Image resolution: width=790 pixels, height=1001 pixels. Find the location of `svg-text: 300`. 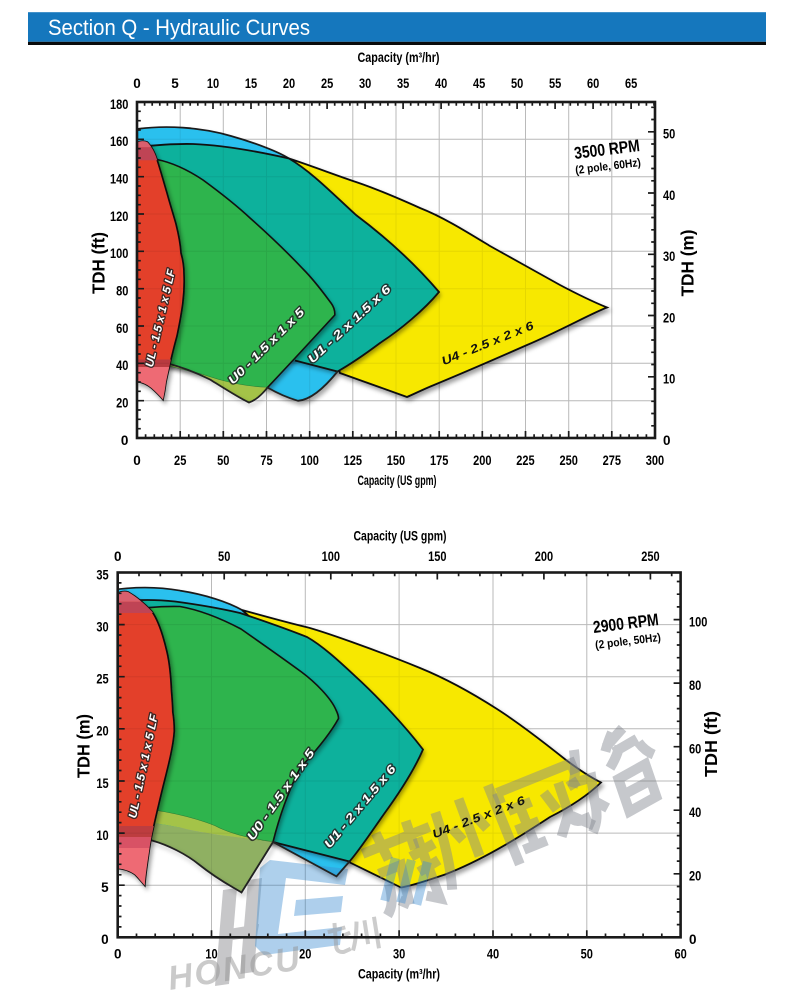

svg-text: 300 is located at coordinates (655, 460).